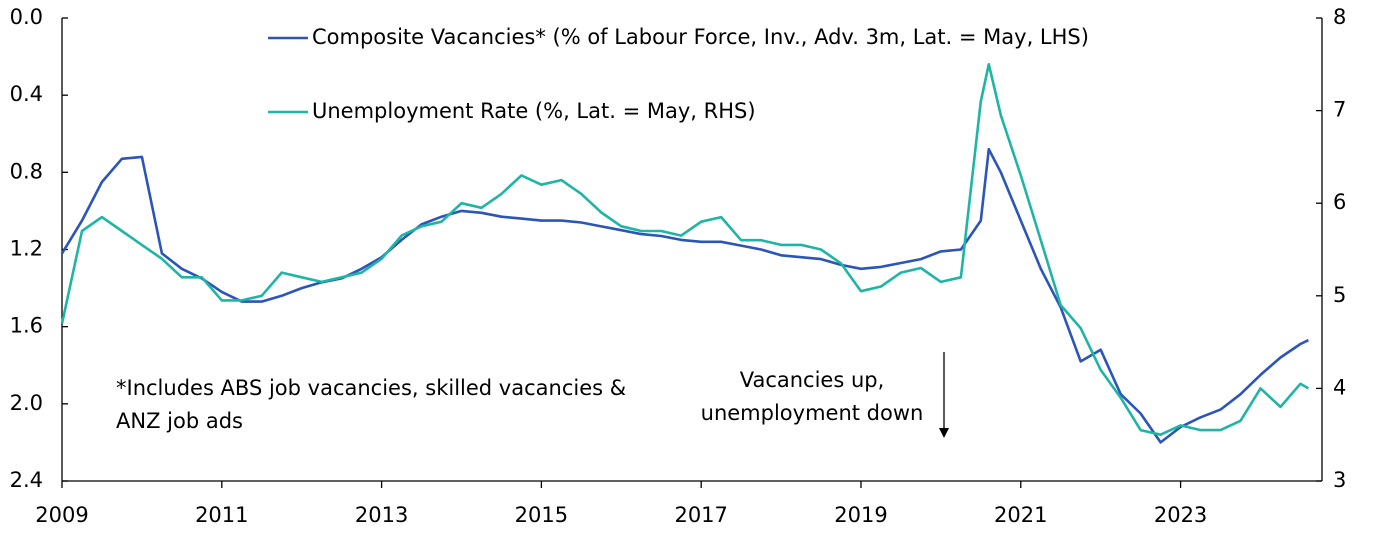 Image resolution: width=1373 pixels, height=543 pixels. What do you see at coordinates (541, 515) in the screenshot?
I see `x-tick-label: 2015` at bounding box center [541, 515].